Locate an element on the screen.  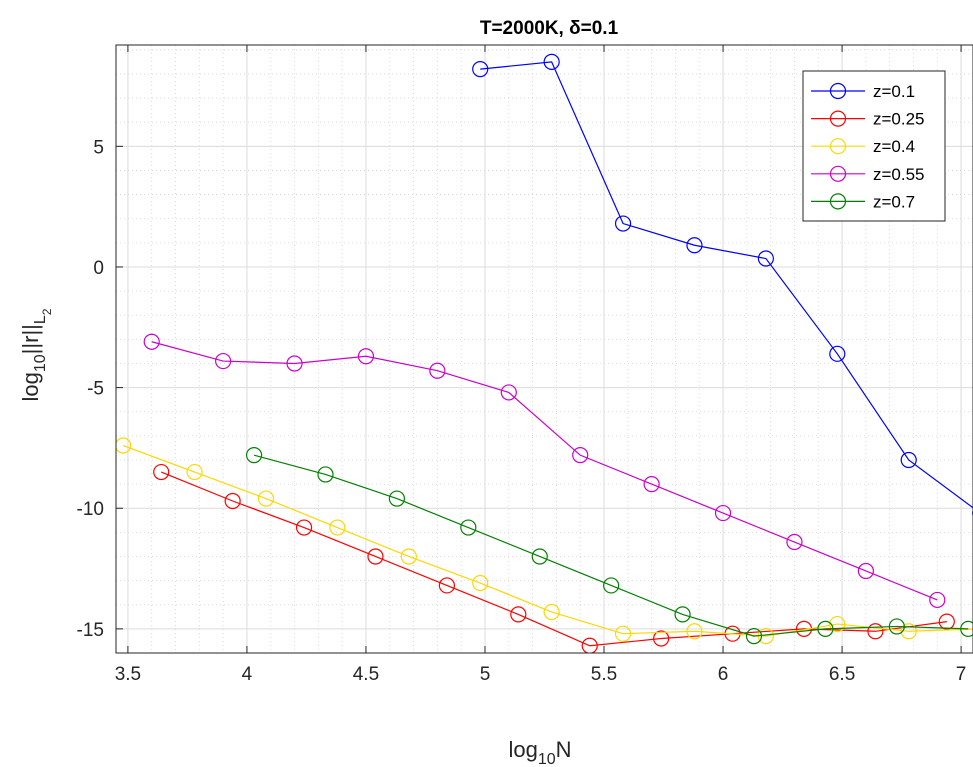
x-tick-label: 4.5 is located at coordinates (366, 674).